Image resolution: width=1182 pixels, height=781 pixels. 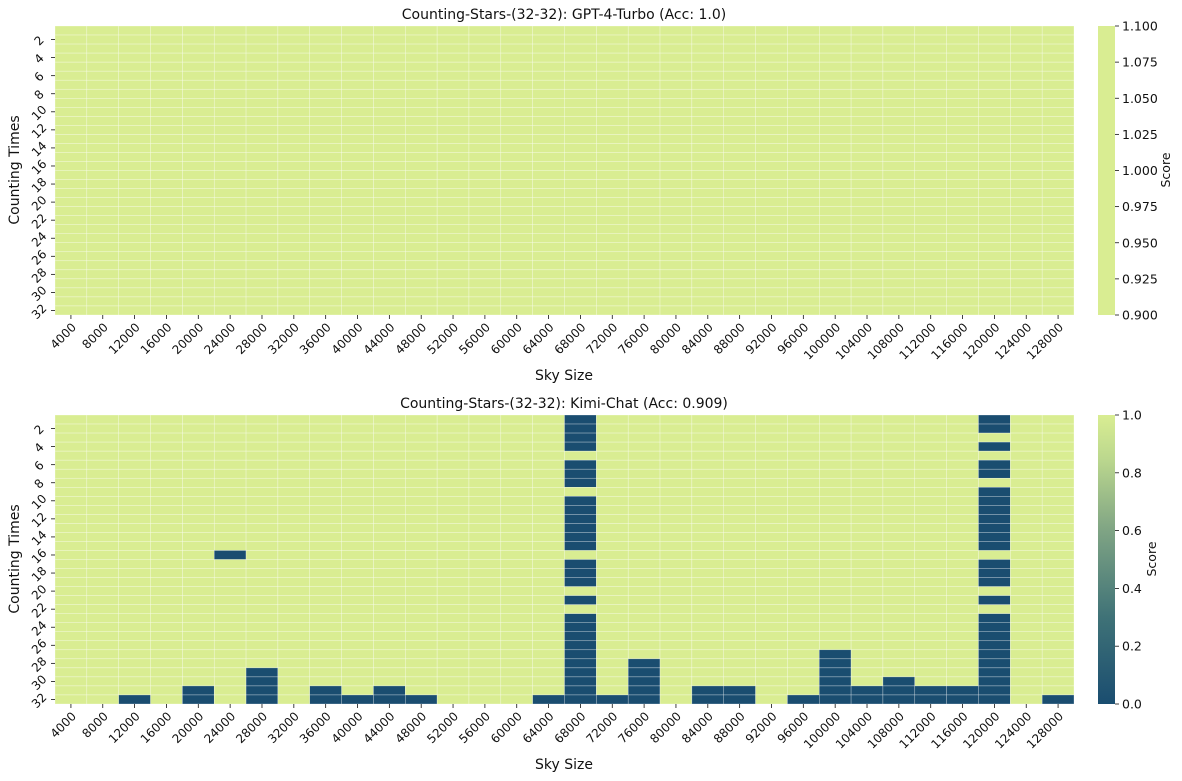 I want to click on colorbar-tick-label: 1.100, so click(x=1140, y=26).